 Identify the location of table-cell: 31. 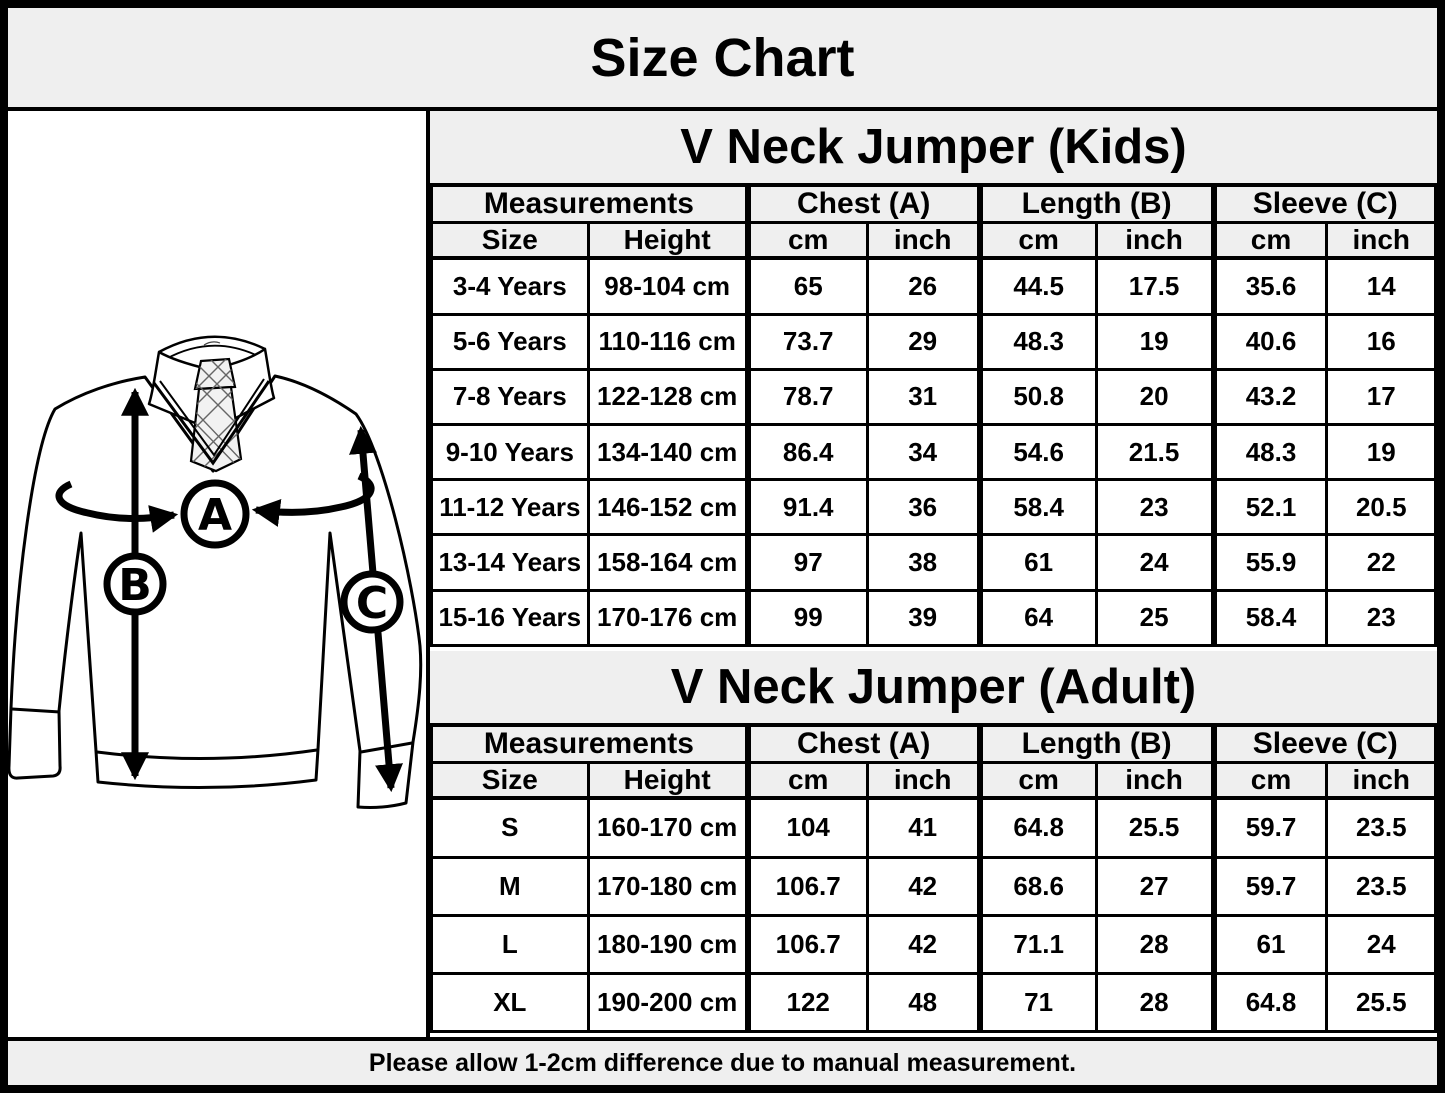
(923, 397).